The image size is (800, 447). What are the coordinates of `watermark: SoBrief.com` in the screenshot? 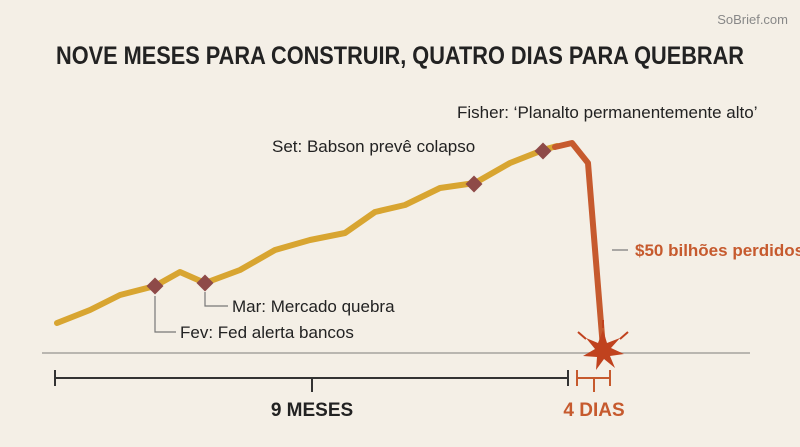 It's located at (752, 19).